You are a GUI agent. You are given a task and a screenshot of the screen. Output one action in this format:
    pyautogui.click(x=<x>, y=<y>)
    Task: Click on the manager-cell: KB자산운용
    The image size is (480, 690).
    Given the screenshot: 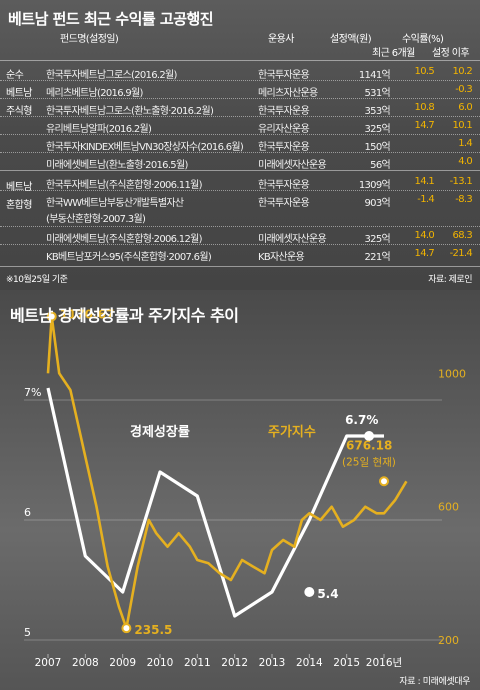 What is the action you would take?
    pyautogui.click(x=281, y=257)
    